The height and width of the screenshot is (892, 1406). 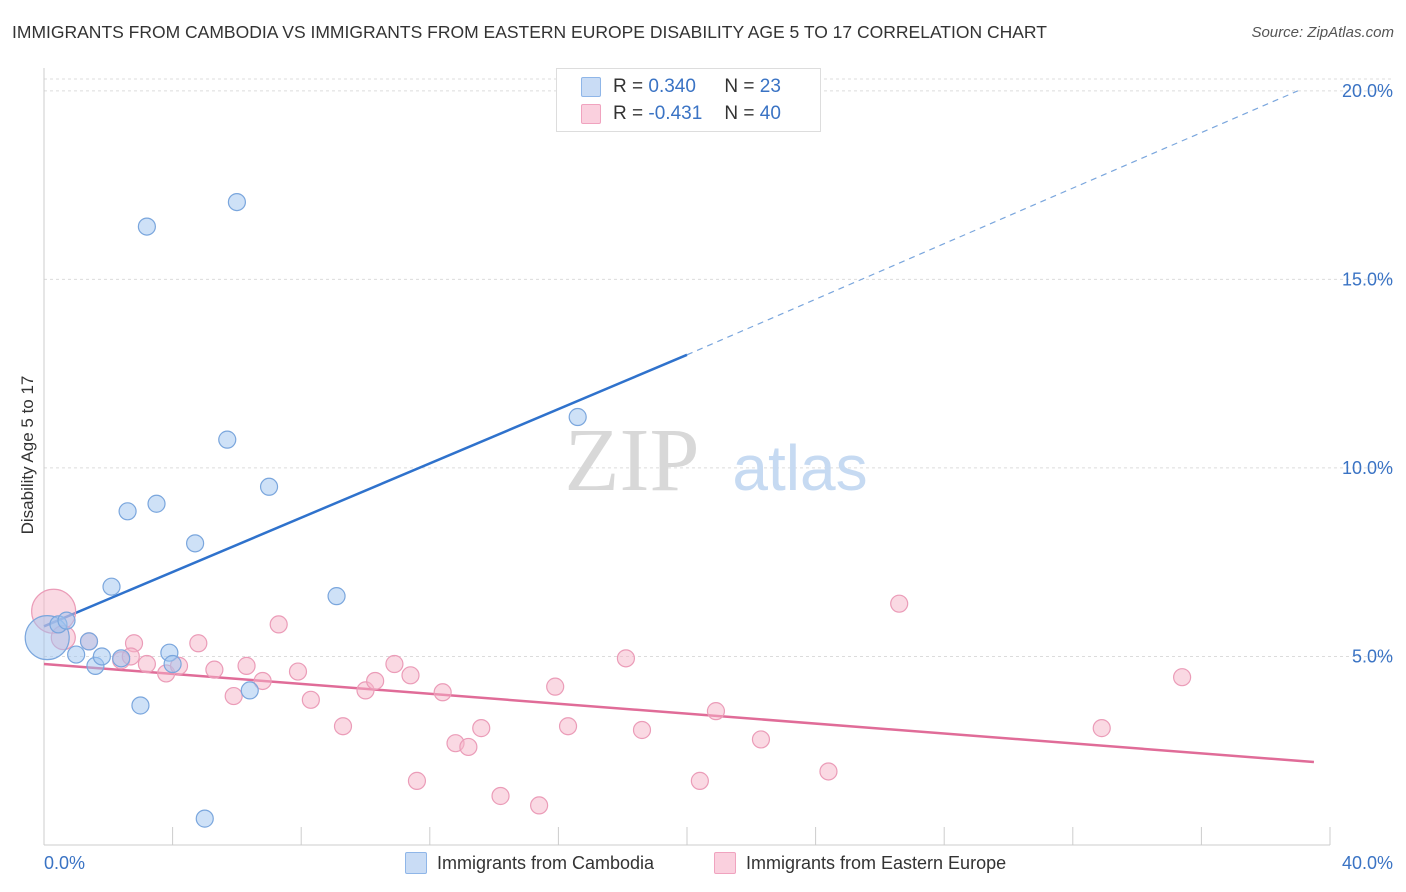 I want to click on r-value: -0.431, so click(x=675, y=113).